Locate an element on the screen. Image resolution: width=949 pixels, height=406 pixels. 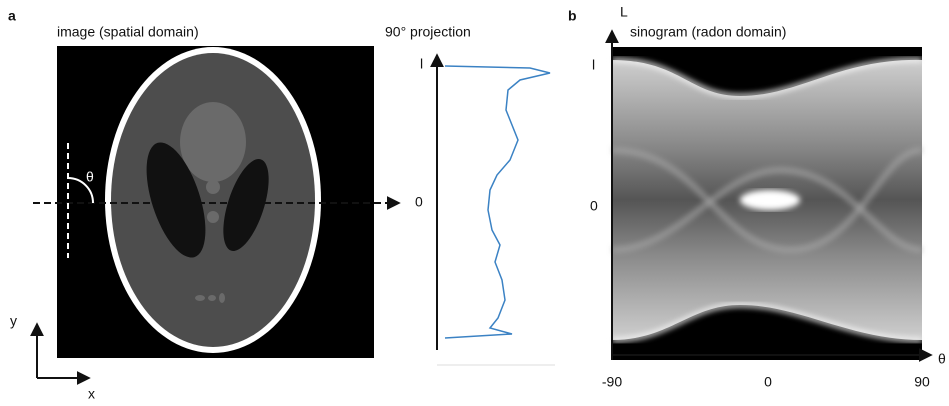
panel-letter: a is located at coordinates (12, 16).